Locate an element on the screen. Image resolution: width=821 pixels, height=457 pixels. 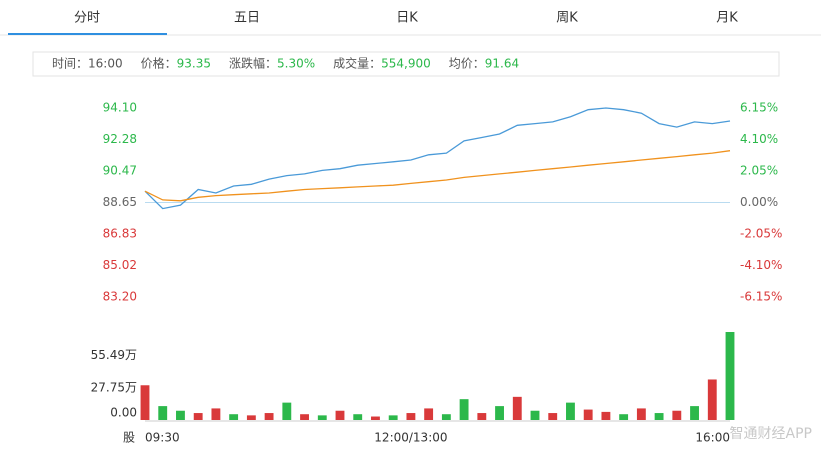
tab: 周K is located at coordinates (567, 18).